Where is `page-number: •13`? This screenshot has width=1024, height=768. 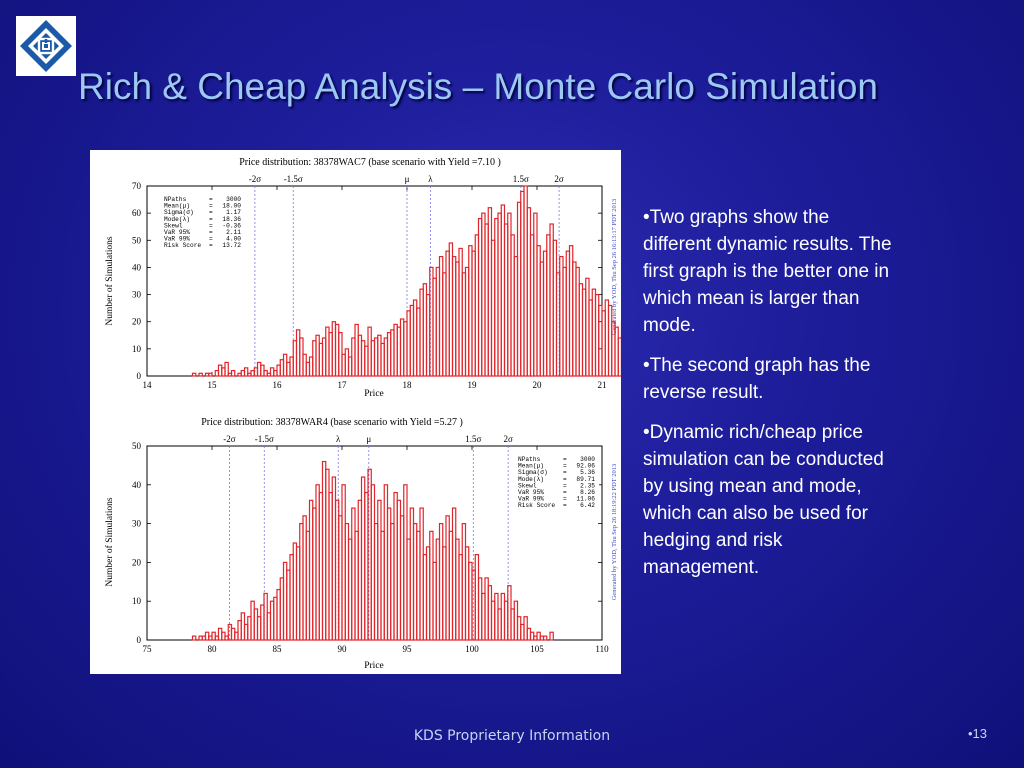
page-number: •13 is located at coordinates (978, 733).